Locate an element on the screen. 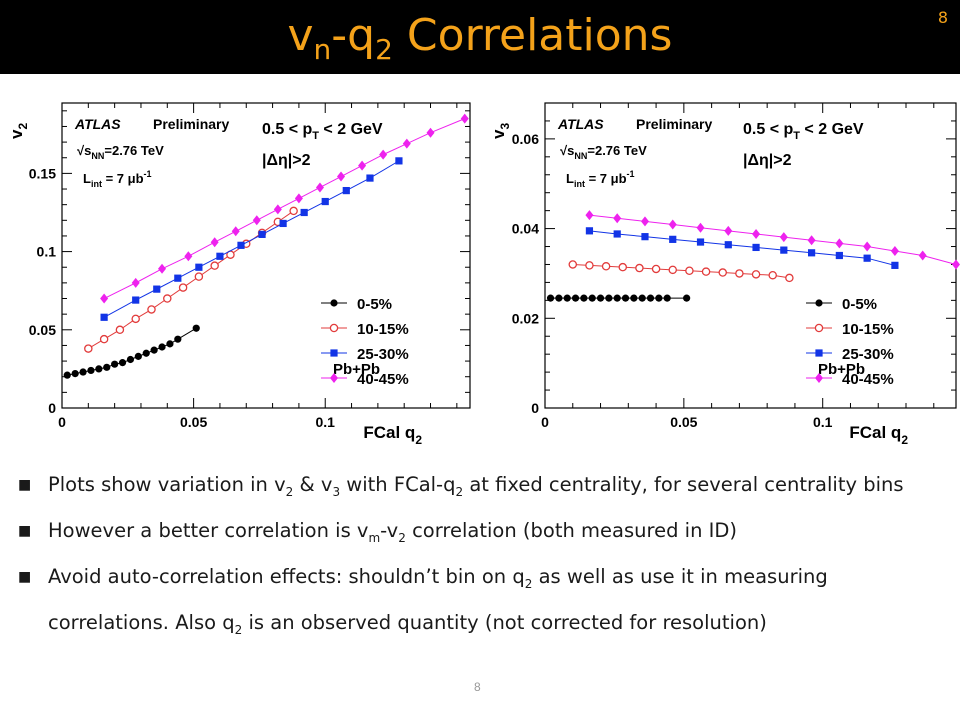 The width and height of the screenshot is (960, 720). lumi-label: Lint = 7 μb-1 is located at coordinates (600, 179).